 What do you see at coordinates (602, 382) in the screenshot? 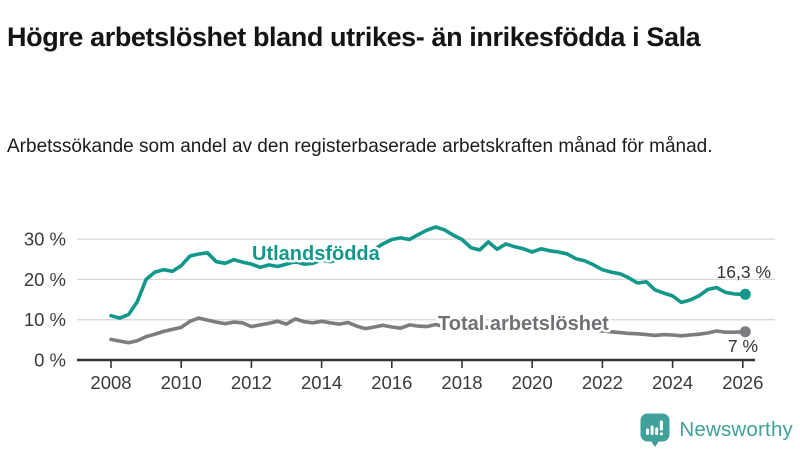
I see `x-tick-label: 2022` at bounding box center [602, 382].